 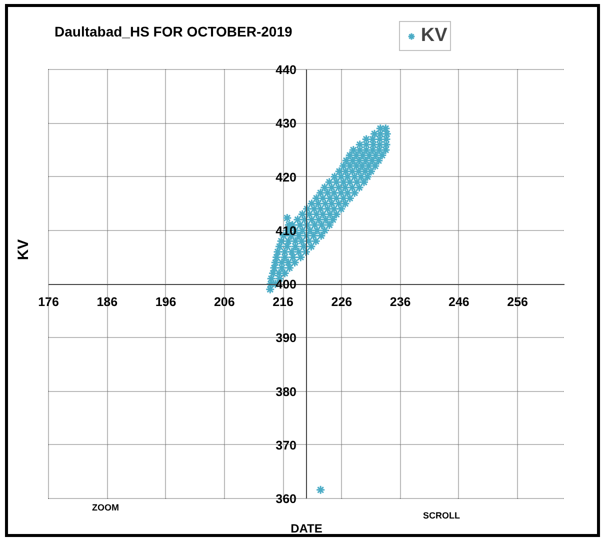 I want to click on legend-label: KV, so click(x=434, y=36).